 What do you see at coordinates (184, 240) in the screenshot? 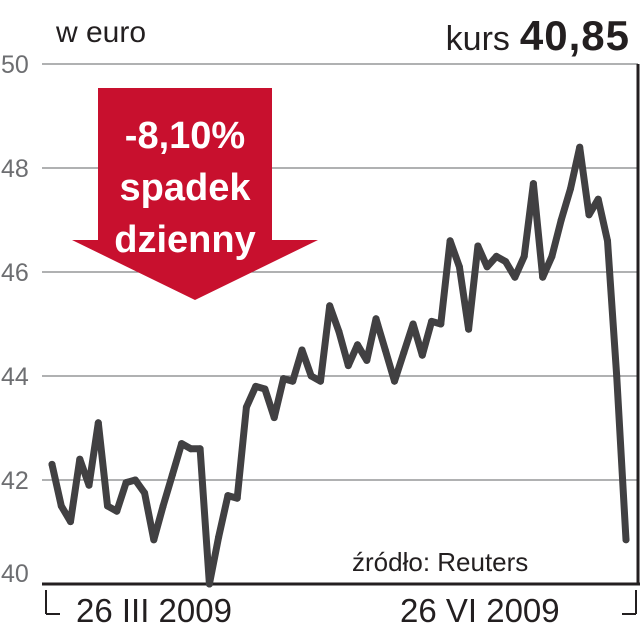
I see `badge-line-dzienny: dzienny` at bounding box center [184, 240].